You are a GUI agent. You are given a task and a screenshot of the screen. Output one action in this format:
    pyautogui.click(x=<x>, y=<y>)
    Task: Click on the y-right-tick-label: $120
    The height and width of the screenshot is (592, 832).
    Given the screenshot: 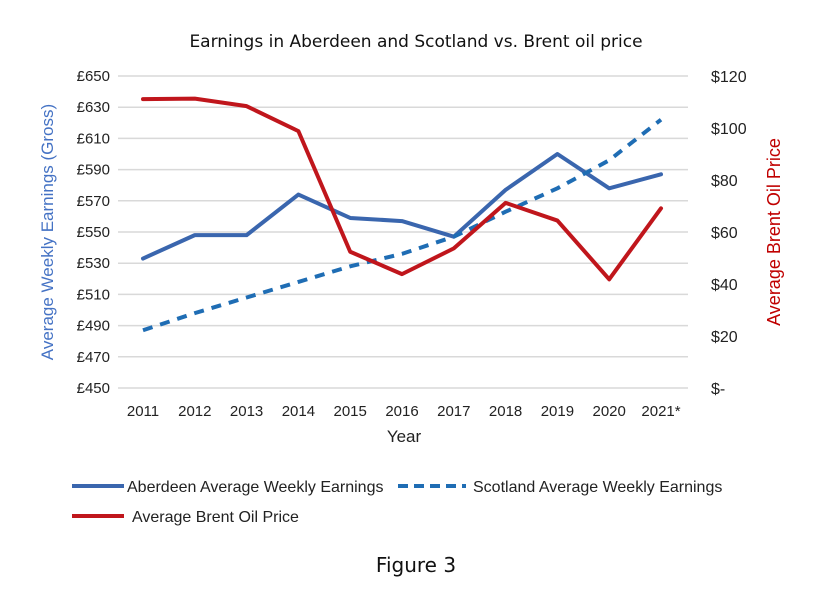 What is the action you would take?
    pyautogui.click(x=729, y=77)
    